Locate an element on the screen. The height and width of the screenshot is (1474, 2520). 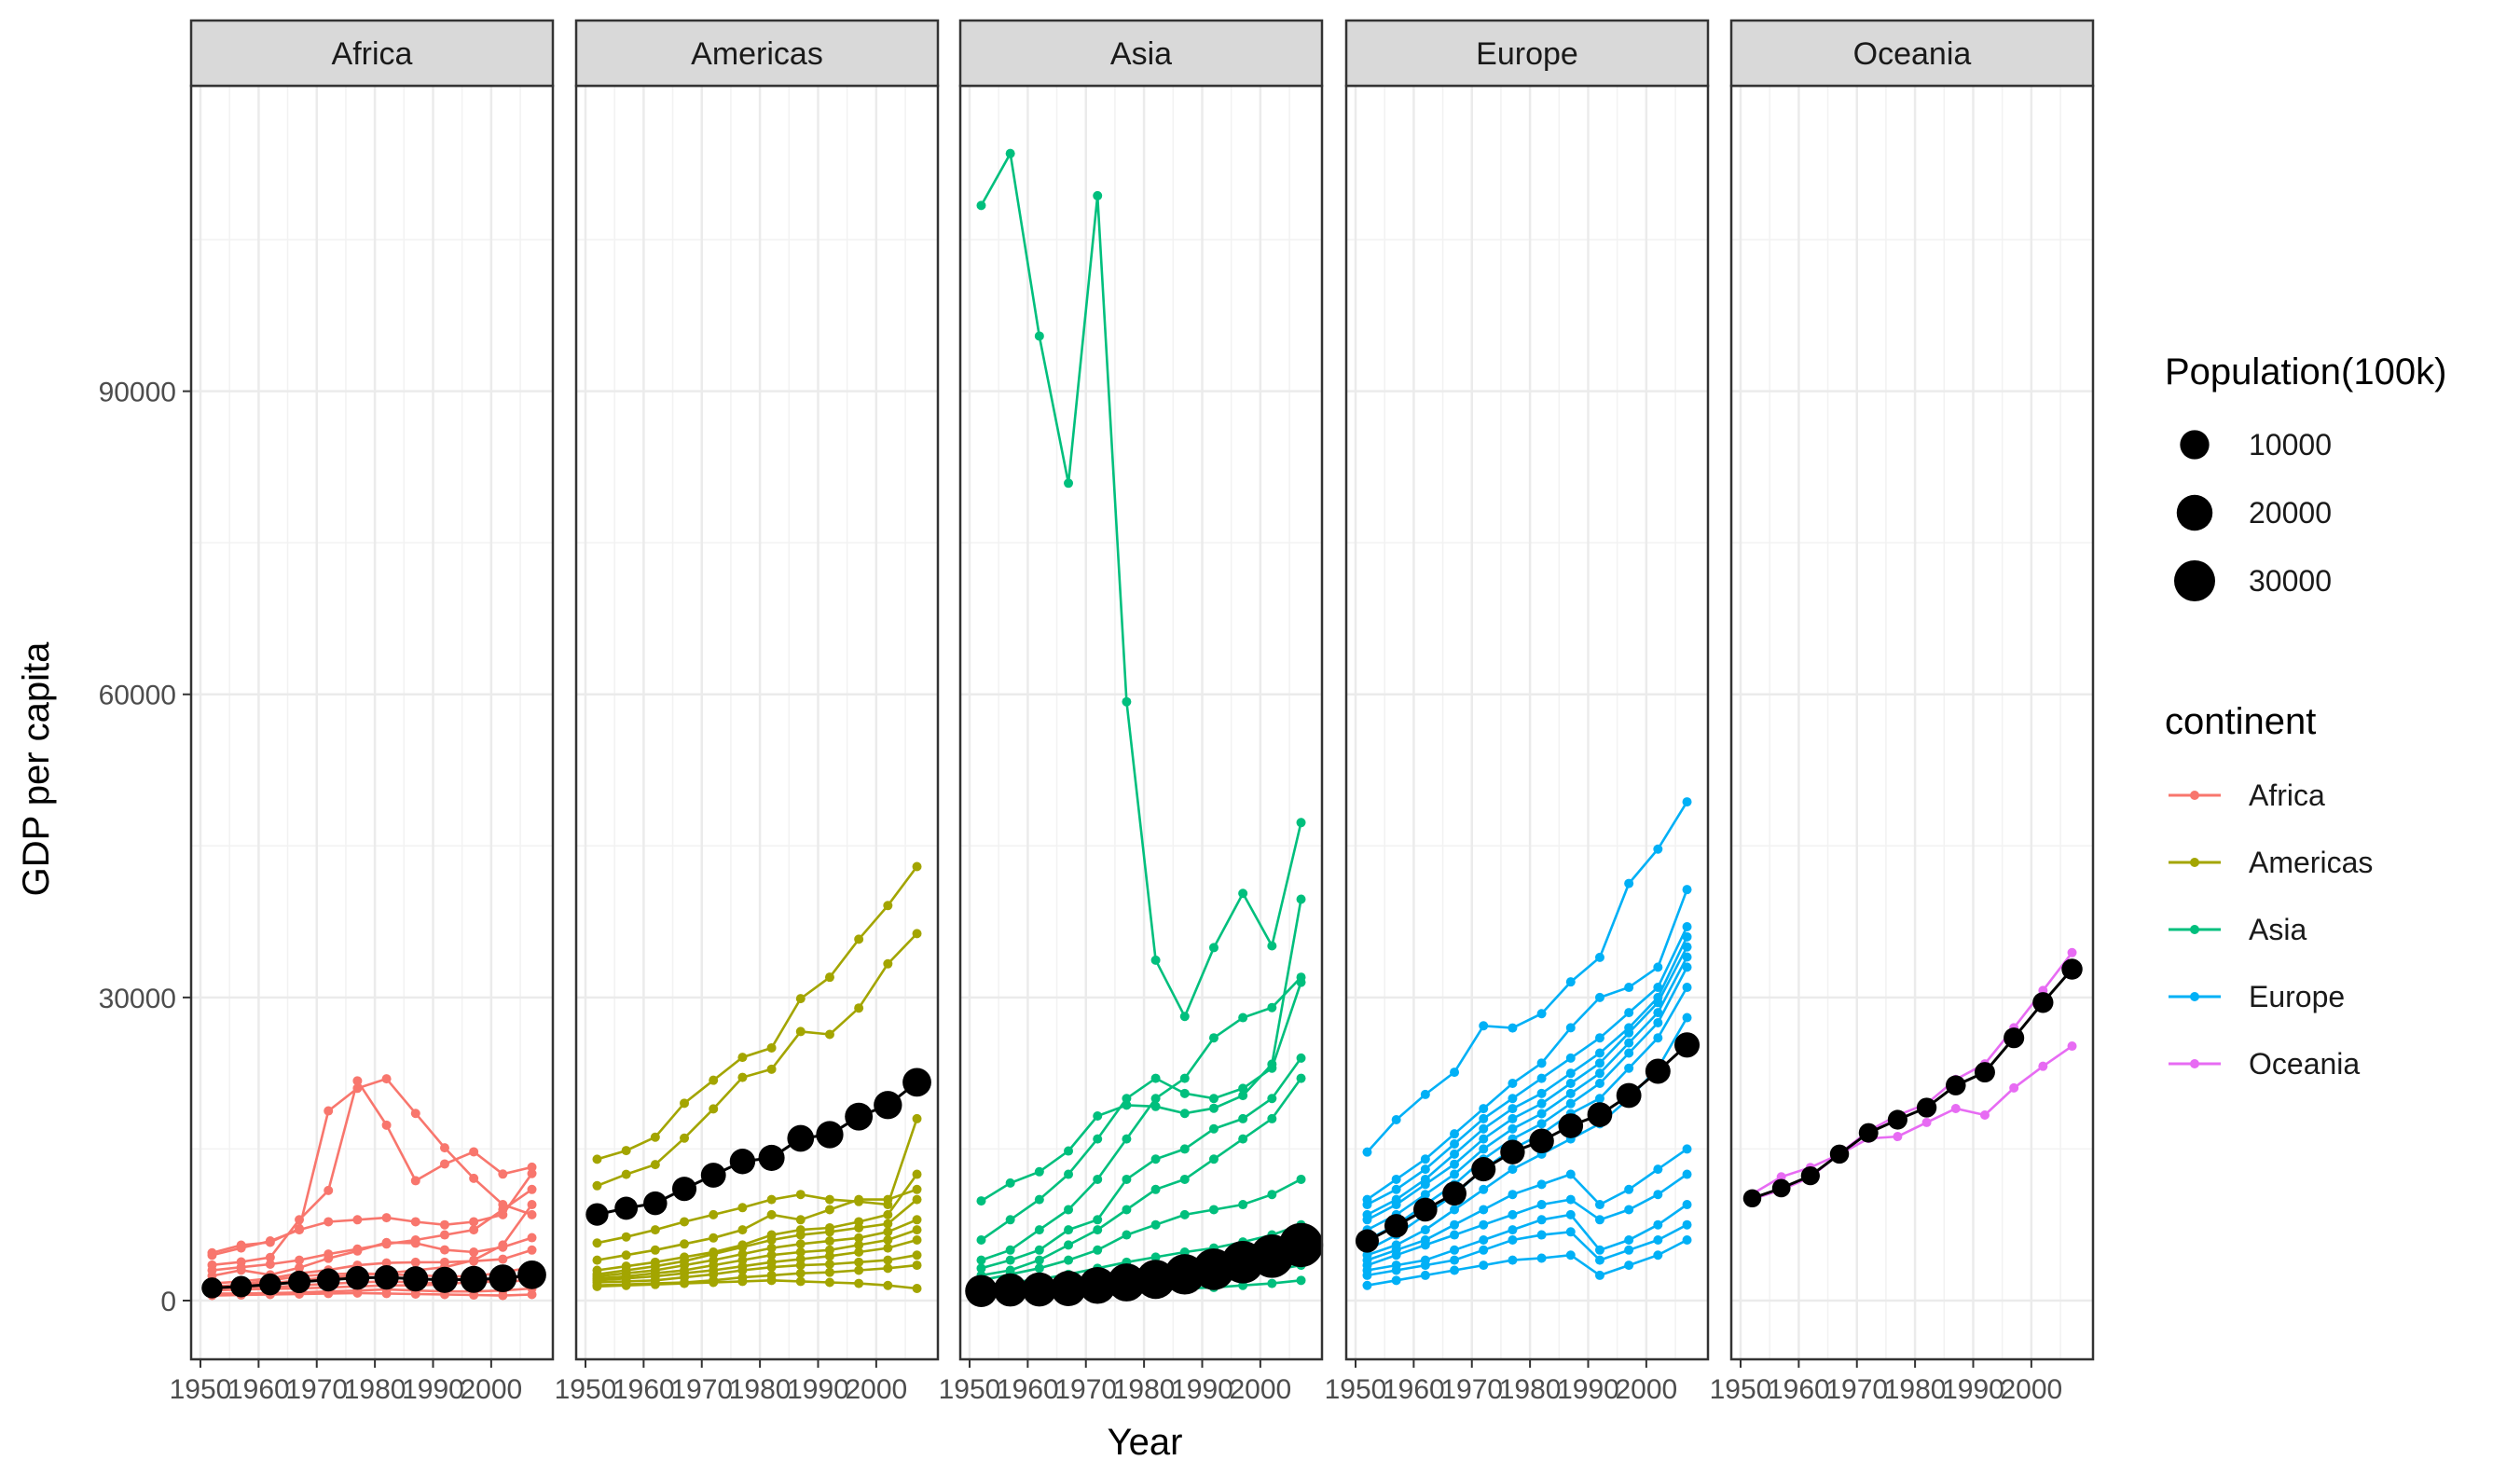
color-legend-title: continent is located at coordinates (2240, 722).